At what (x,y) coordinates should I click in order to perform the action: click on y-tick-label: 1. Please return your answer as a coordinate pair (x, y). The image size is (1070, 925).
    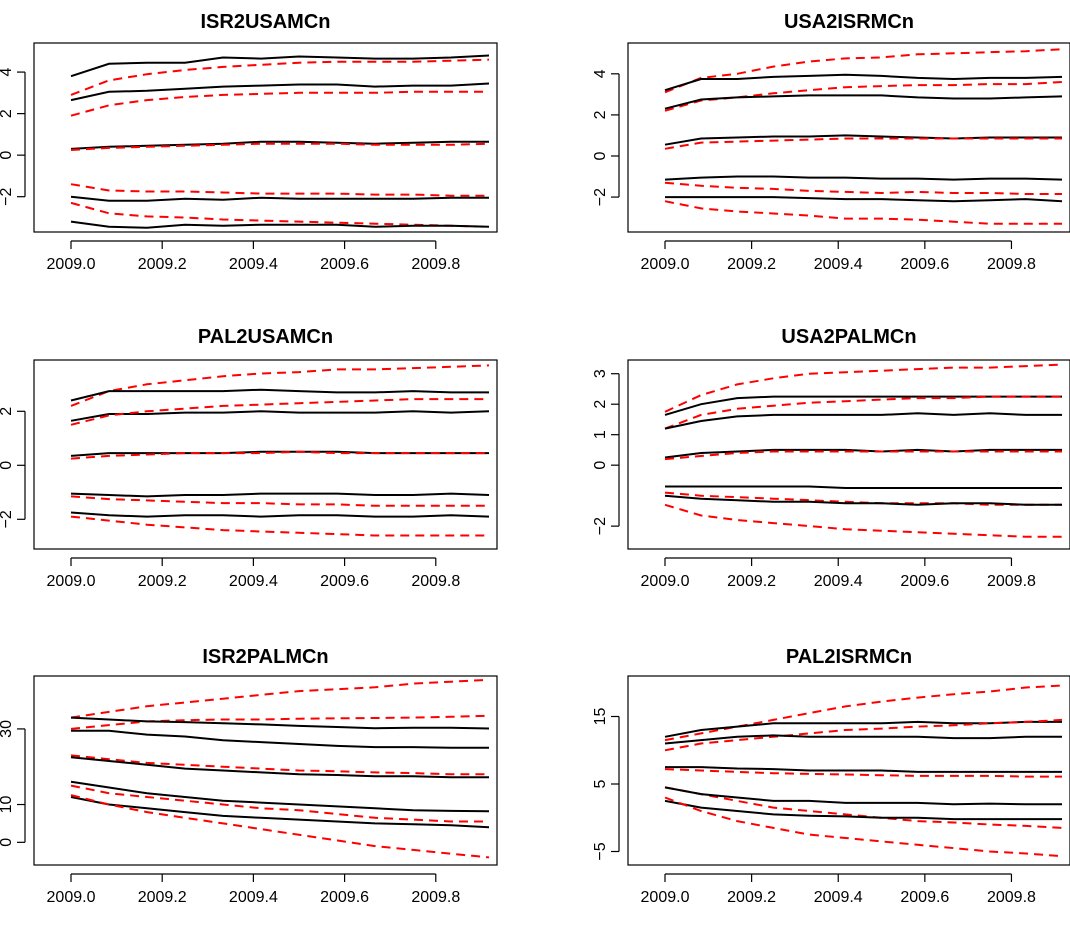
    Looking at the image, I should click on (600, 434).